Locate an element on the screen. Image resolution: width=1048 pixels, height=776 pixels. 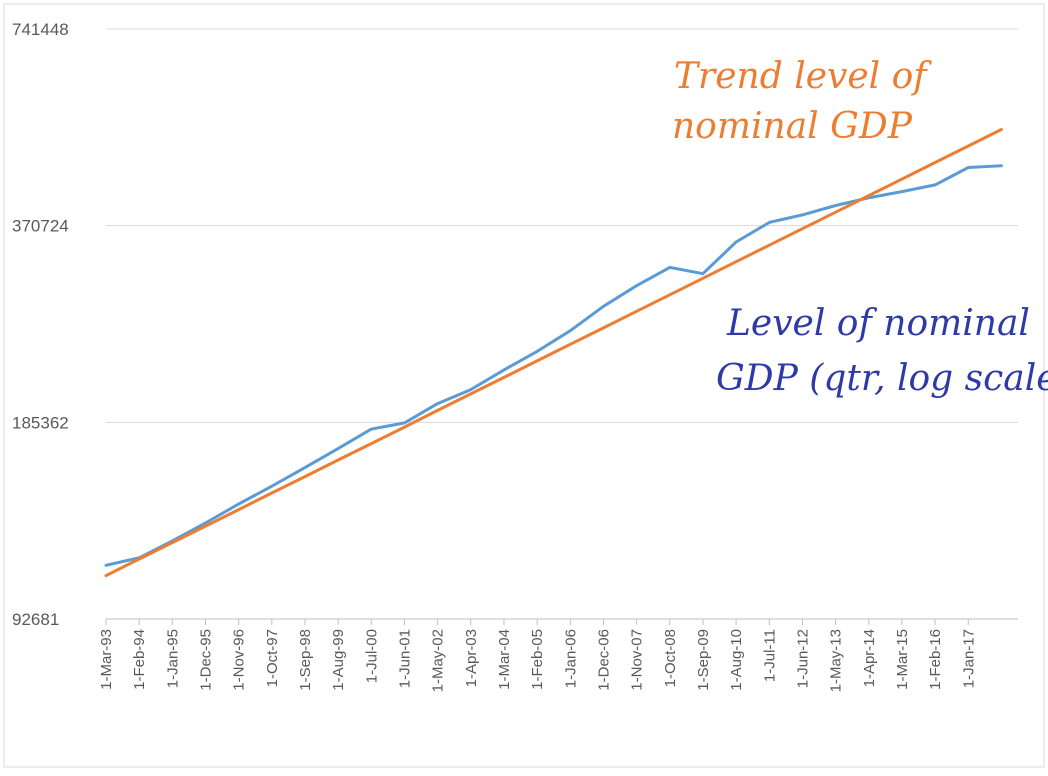
x-tick-label: 1-Apr-03 is located at coordinates (471, 658).